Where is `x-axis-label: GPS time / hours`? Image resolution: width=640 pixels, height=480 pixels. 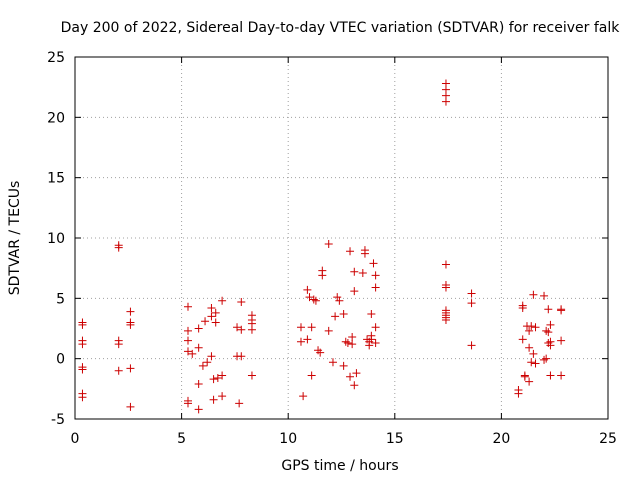 x-axis-label: GPS time / hours is located at coordinates (339, 466).